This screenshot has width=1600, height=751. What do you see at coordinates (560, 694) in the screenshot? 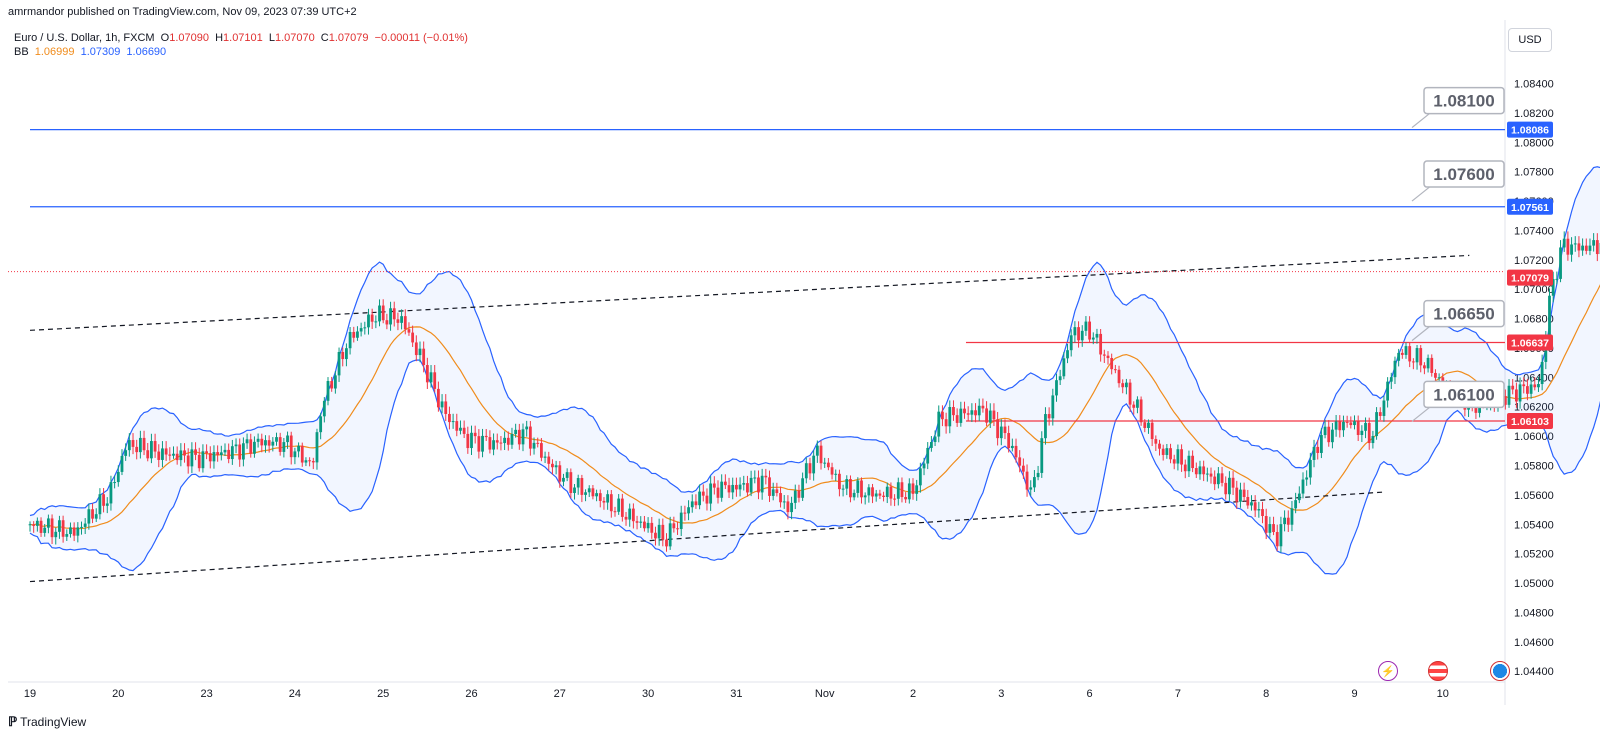
I see `time-tick-label: 27` at bounding box center [560, 694].